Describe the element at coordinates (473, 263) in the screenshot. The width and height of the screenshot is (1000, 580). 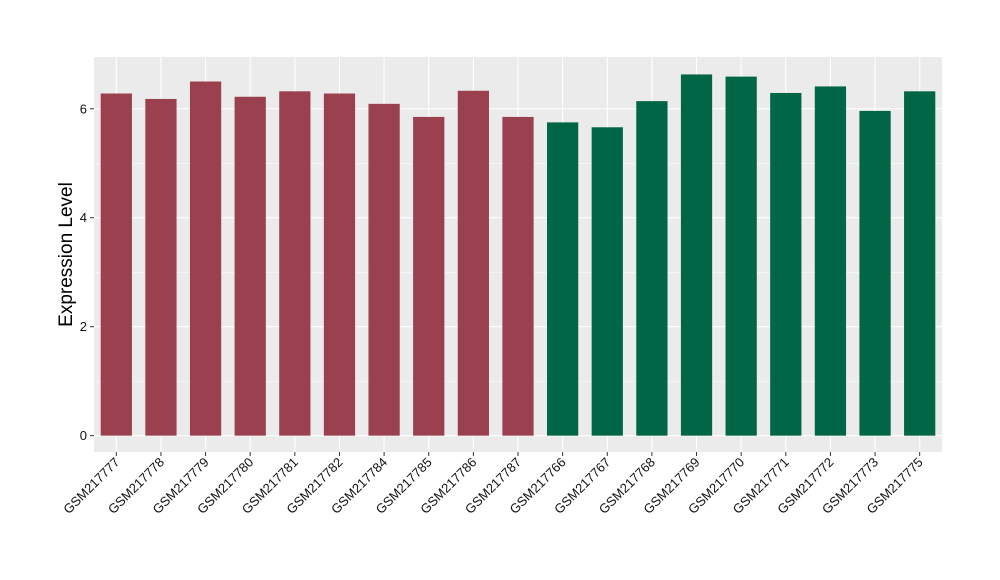
I see `bar-GSM217786` at that location.